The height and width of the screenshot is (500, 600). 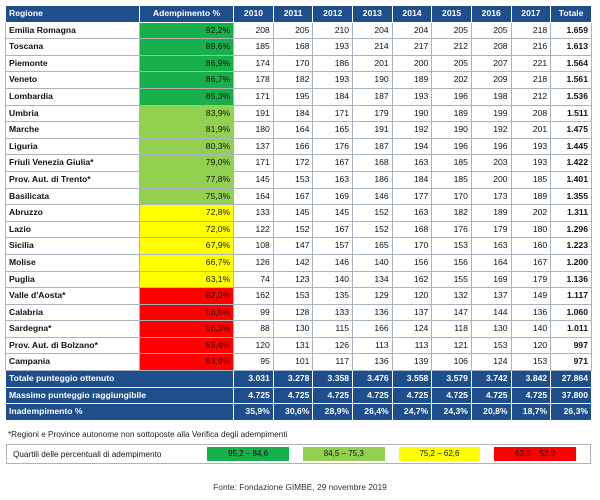 What do you see at coordinates (571, 63) in the screenshot?
I see `total-cell: 1.564` at bounding box center [571, 63].